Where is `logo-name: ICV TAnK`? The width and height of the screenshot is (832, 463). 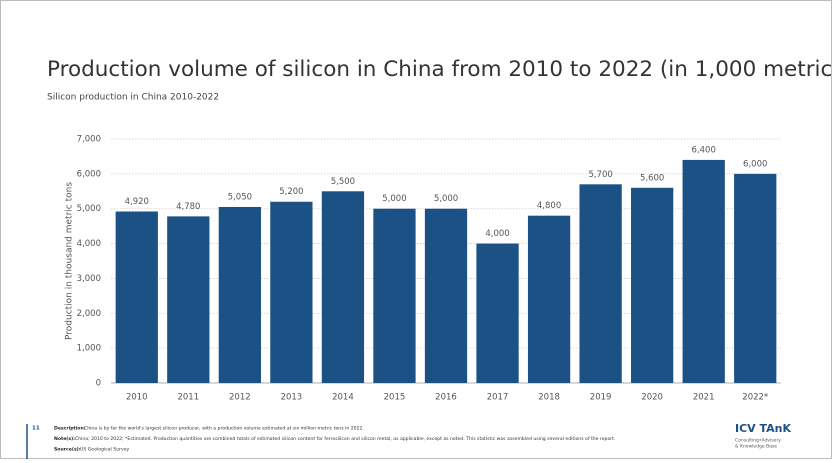 logo-name: ICV TAnK is located at coordinates (763, 428).